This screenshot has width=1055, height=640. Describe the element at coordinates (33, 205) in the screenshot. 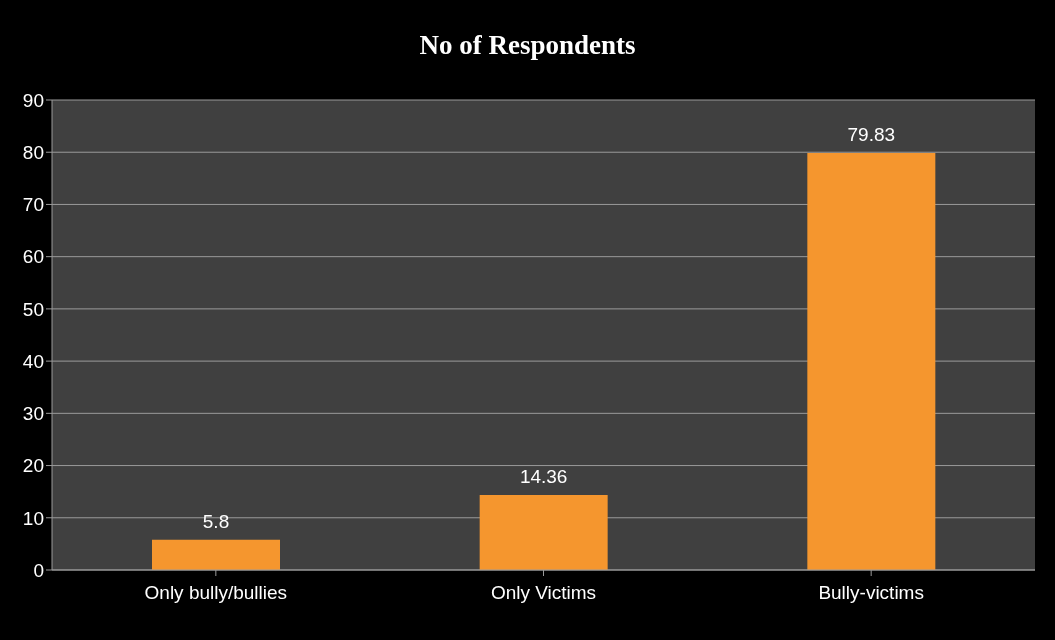

I see `y-tick-label: 70` at that location.